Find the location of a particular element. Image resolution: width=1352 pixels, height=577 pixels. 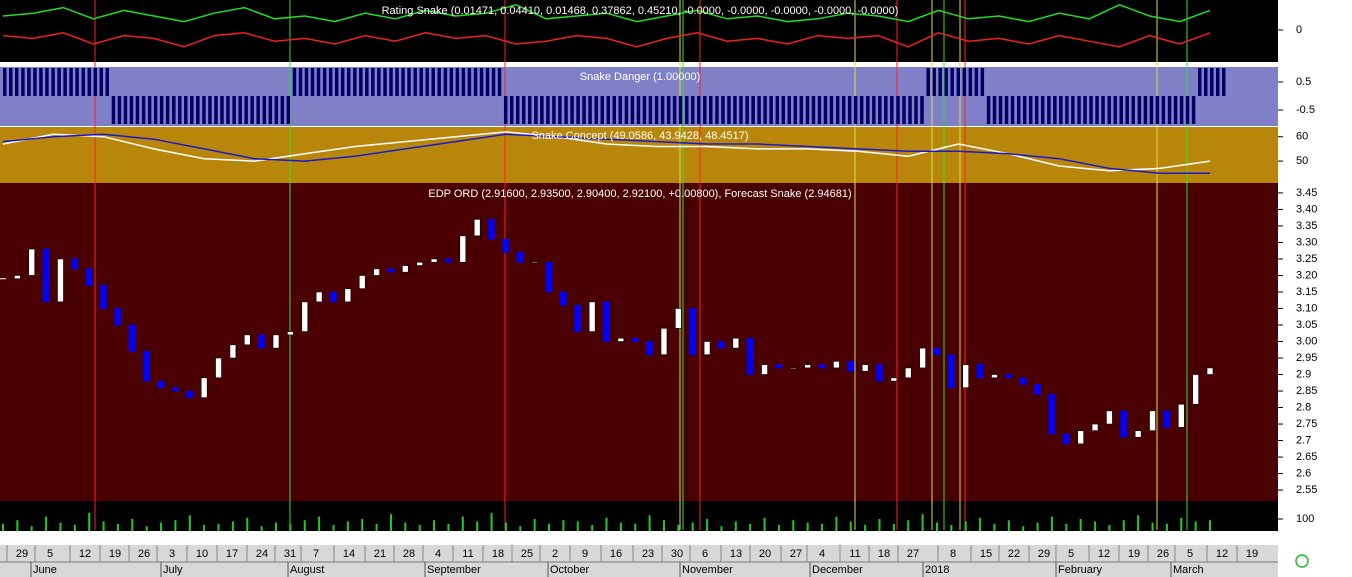

status-icon is located at coordinates (1302, 561).